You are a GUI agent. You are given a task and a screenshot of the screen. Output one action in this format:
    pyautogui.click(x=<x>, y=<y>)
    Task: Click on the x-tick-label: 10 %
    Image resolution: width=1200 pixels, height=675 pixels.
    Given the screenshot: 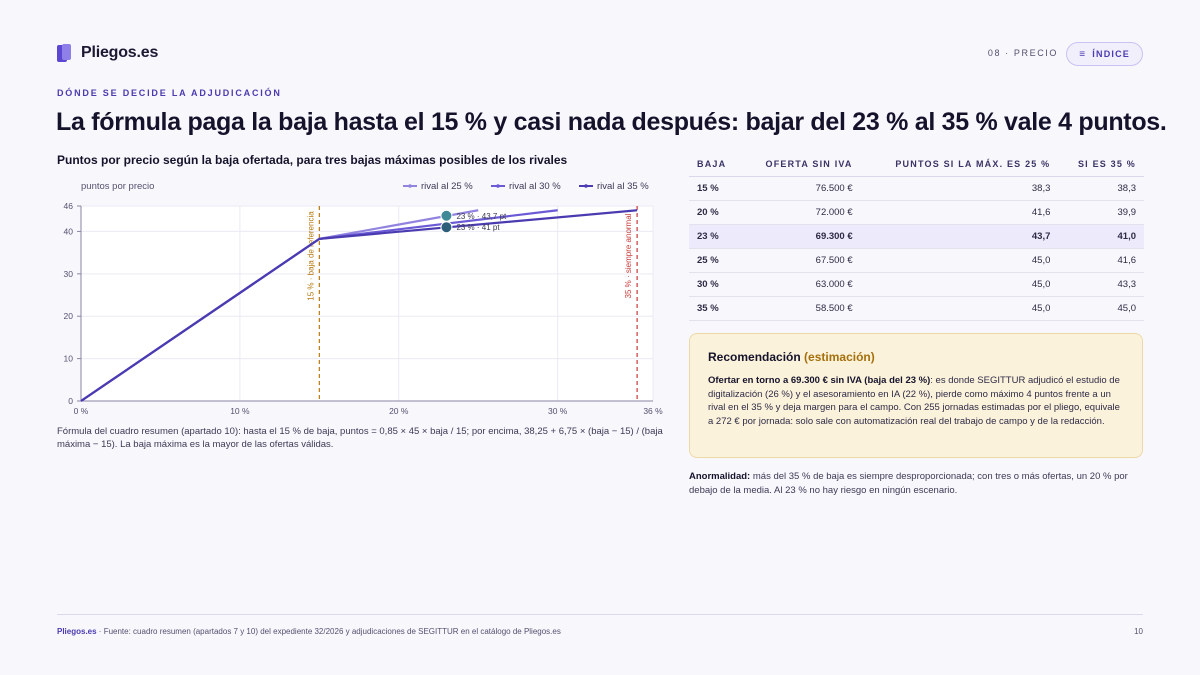 What is the action you would take?
    pyautogui.click(x=240, y=411)
    